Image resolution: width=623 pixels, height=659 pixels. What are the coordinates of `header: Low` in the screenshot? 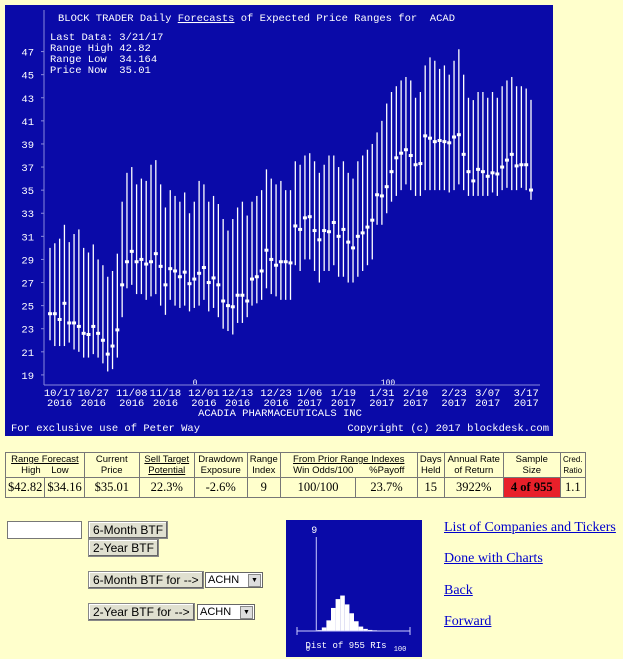 It's located at (60, 470).